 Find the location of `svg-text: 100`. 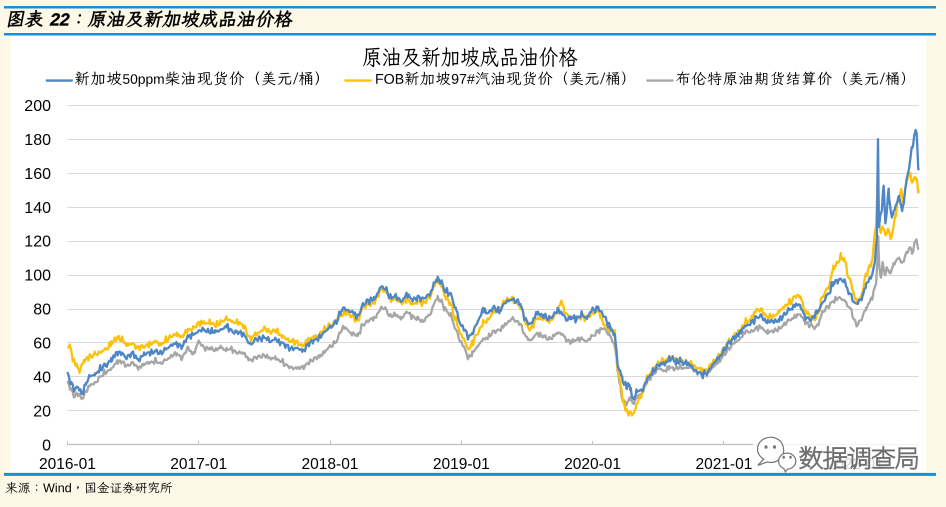

svg-text: 100 is located at coordinates (37, 276).